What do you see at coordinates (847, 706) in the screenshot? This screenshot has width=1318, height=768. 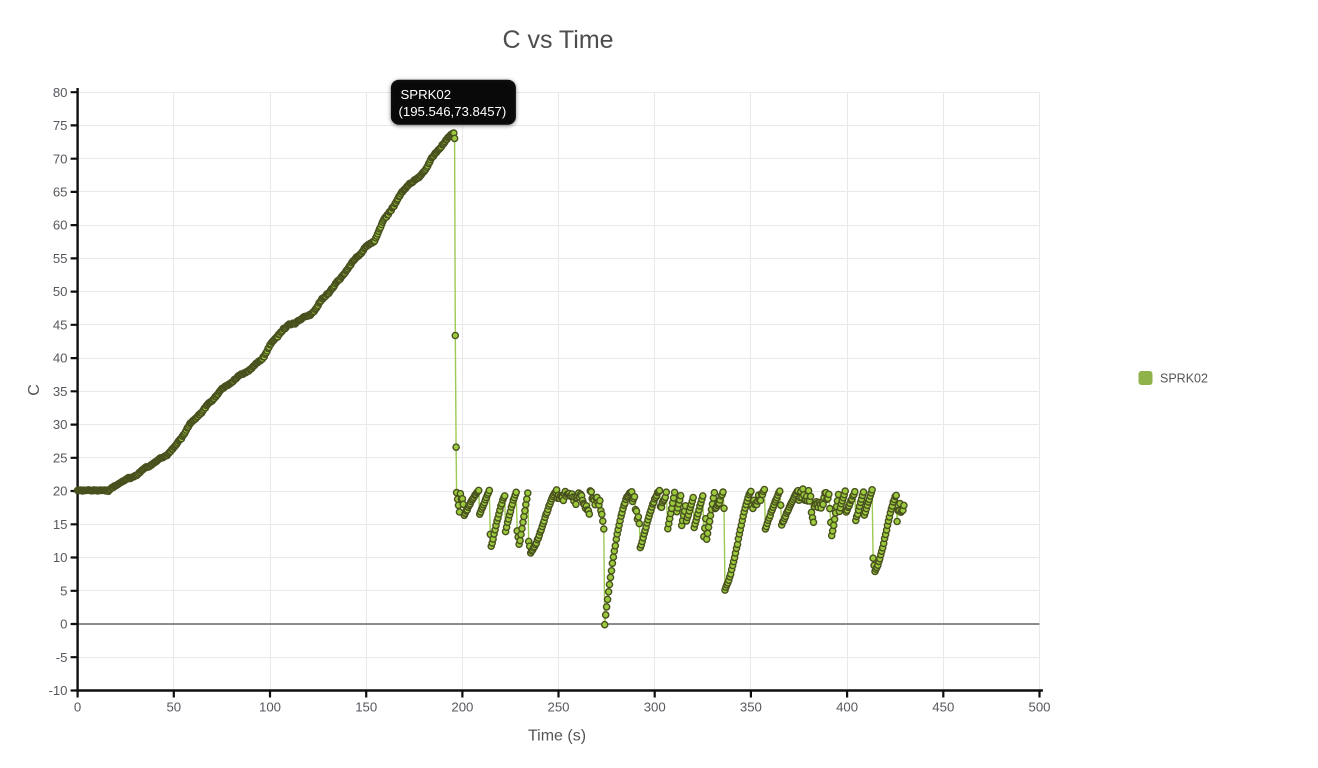 I see `svg-text: 400` at bounding box center [847, 706].